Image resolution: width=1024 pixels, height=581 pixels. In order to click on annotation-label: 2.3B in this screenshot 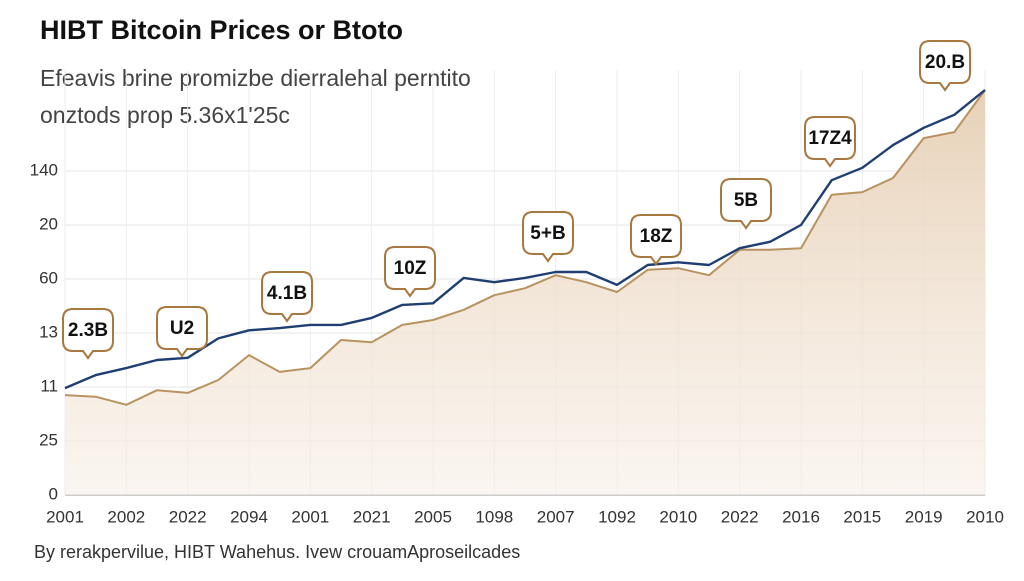, I will do `click(88, 330)`.